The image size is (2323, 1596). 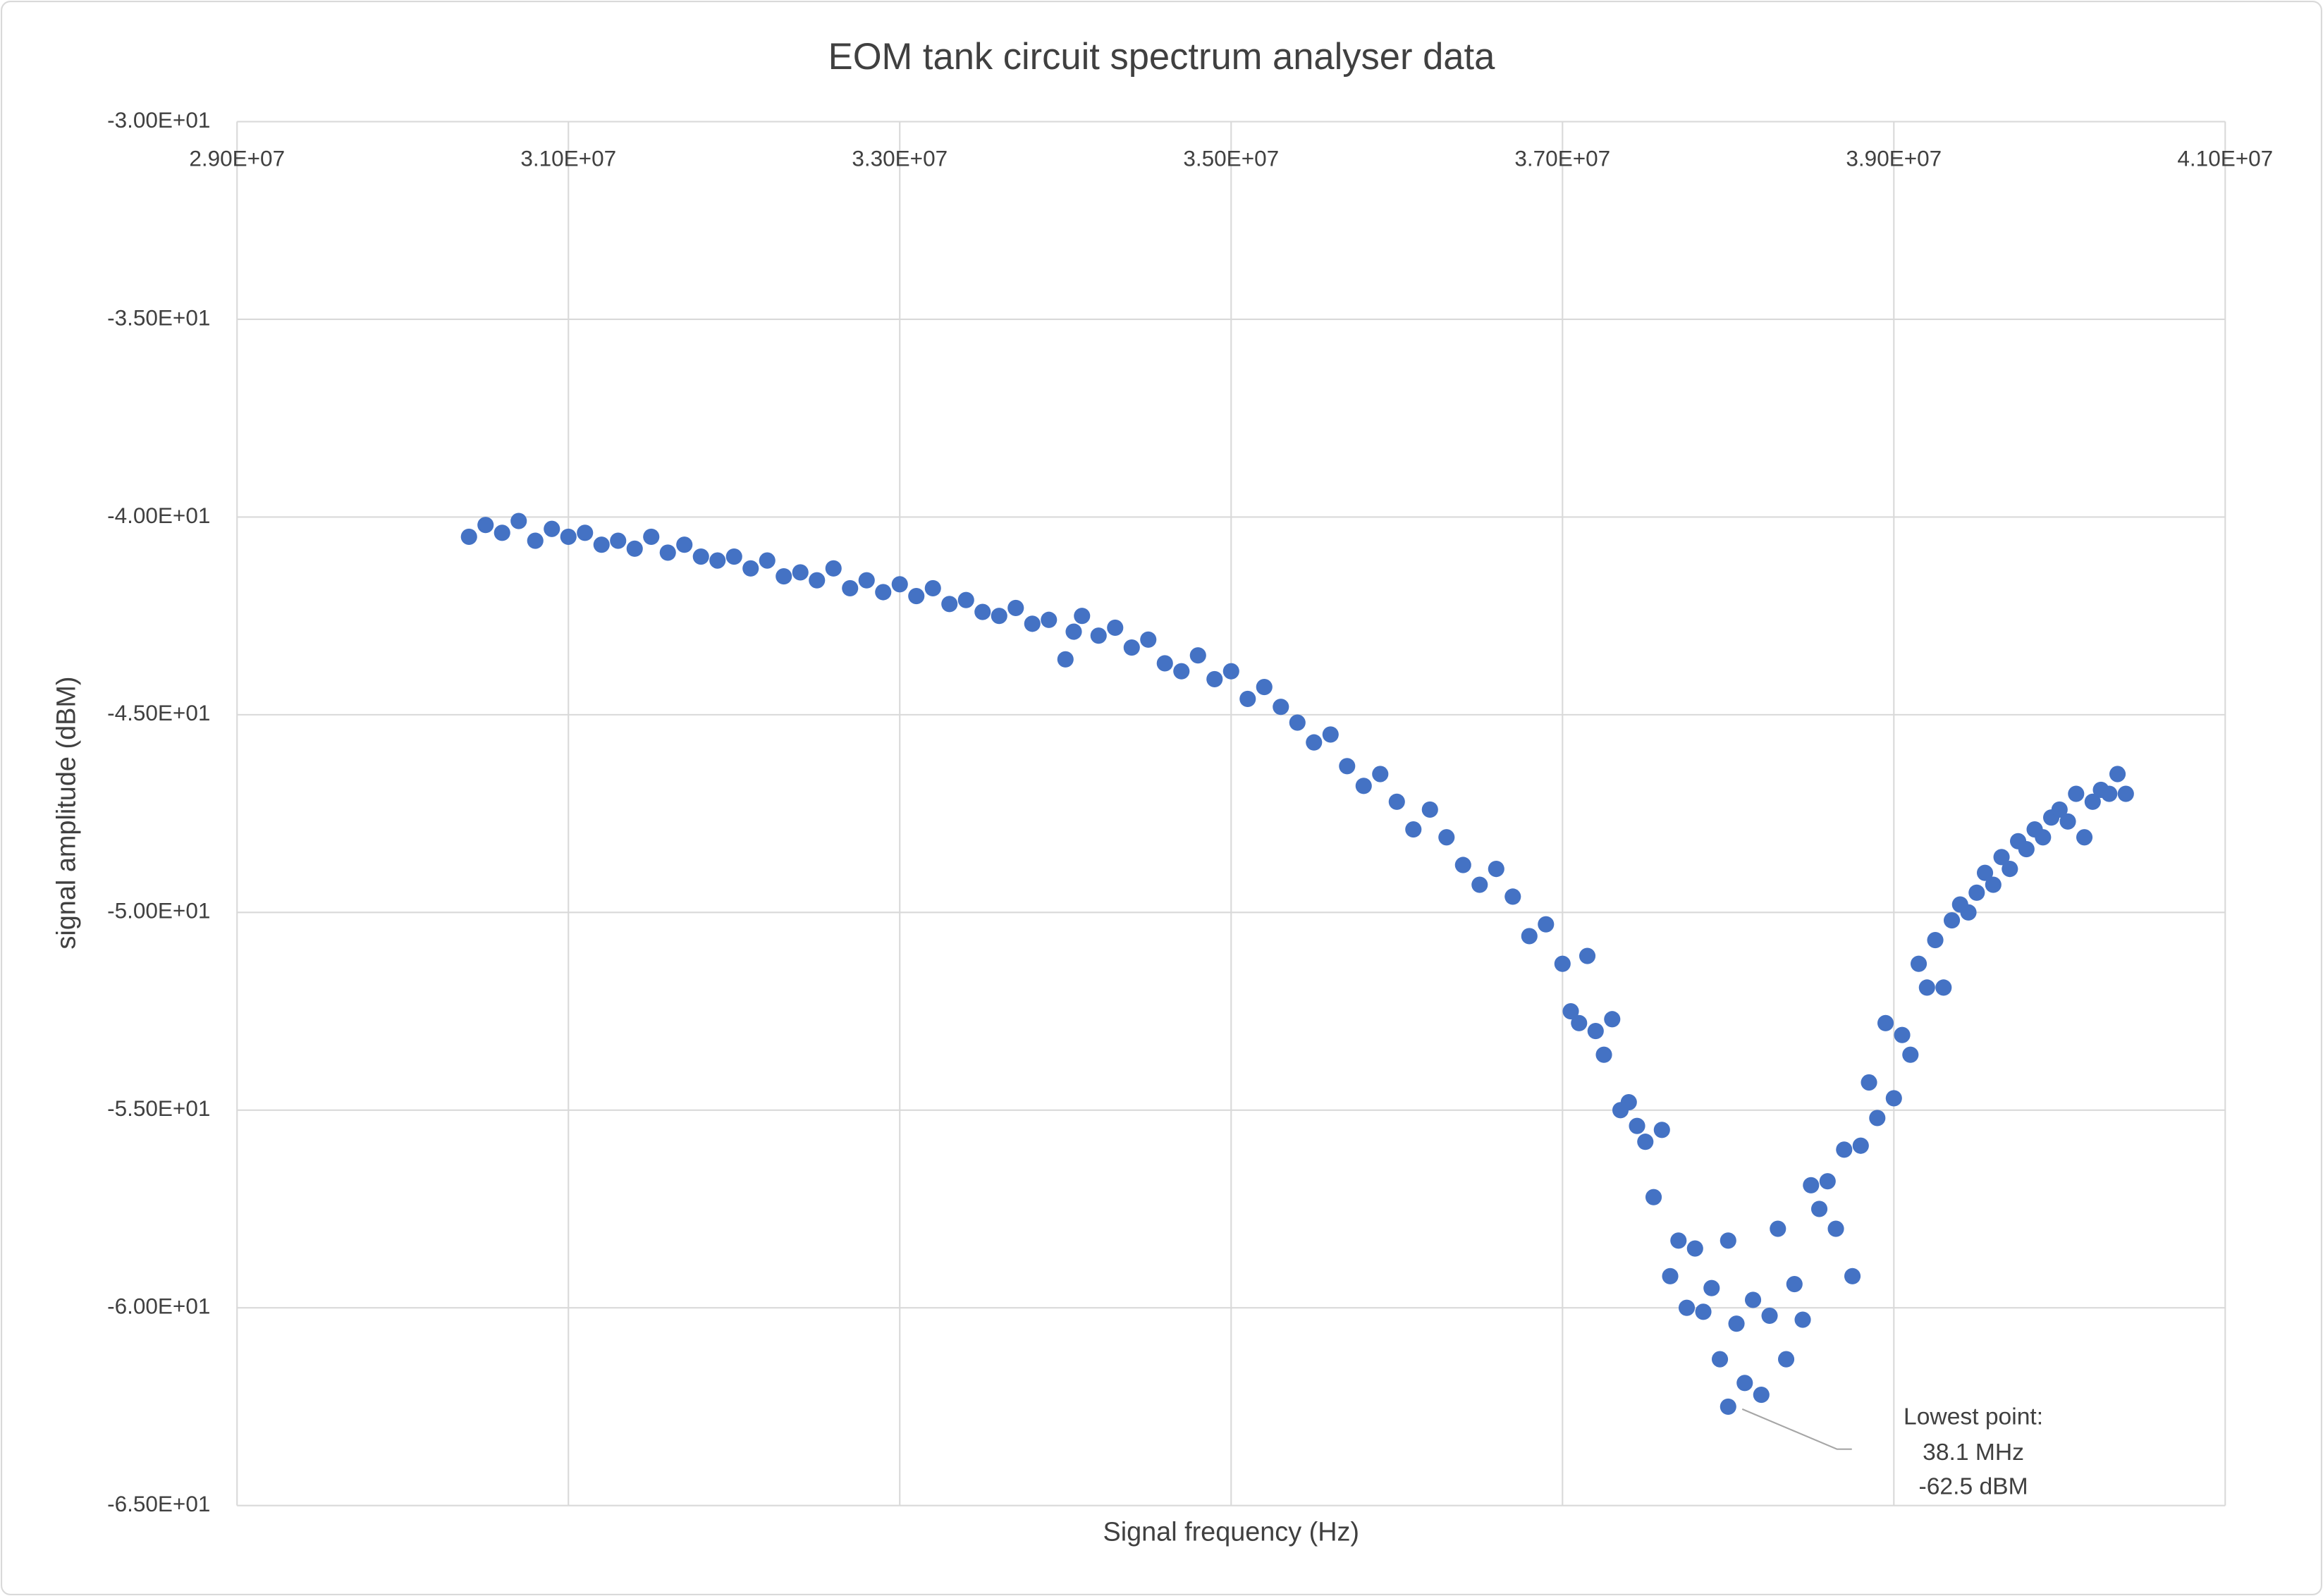 What do you see at coordinates (1562, 158) in the screenshot?
I see `x-tick-label: 3.70E+07` at bounding box center [1562, 158].